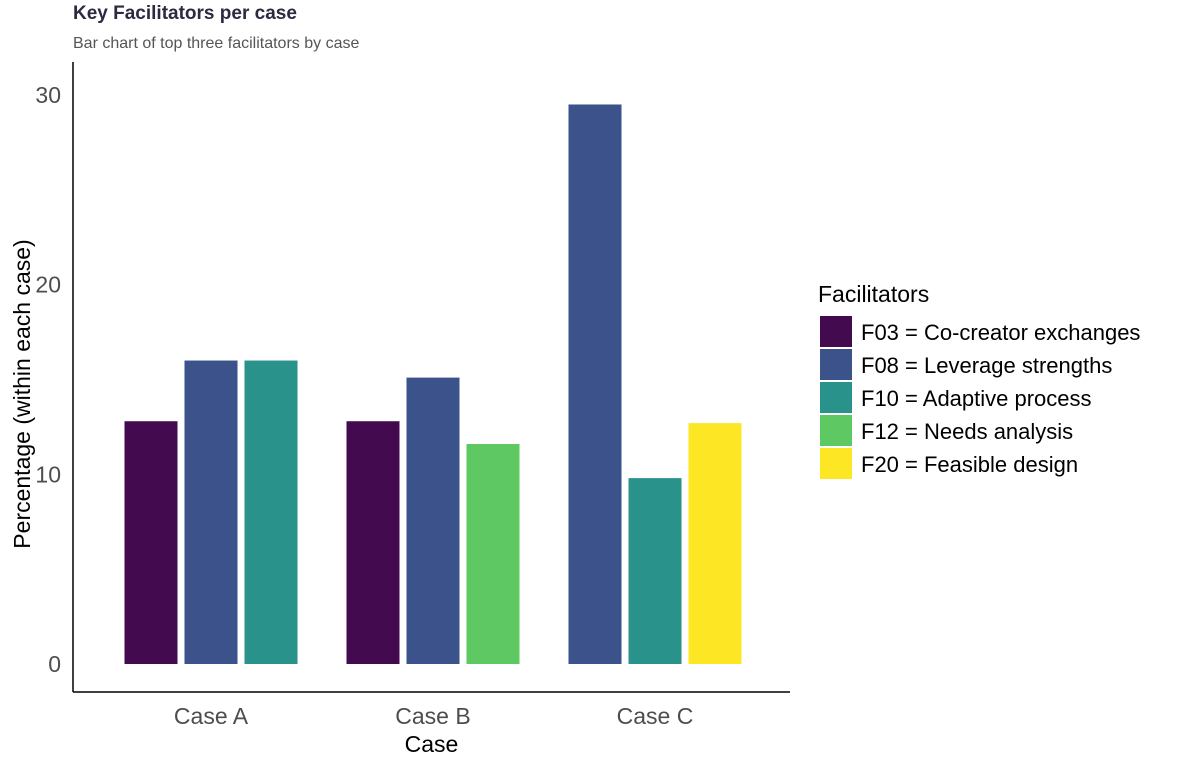  Describe the element at coordinates (969, 464) in the screenshot. I see `legend-label: F20 = Feasible design` at that location.